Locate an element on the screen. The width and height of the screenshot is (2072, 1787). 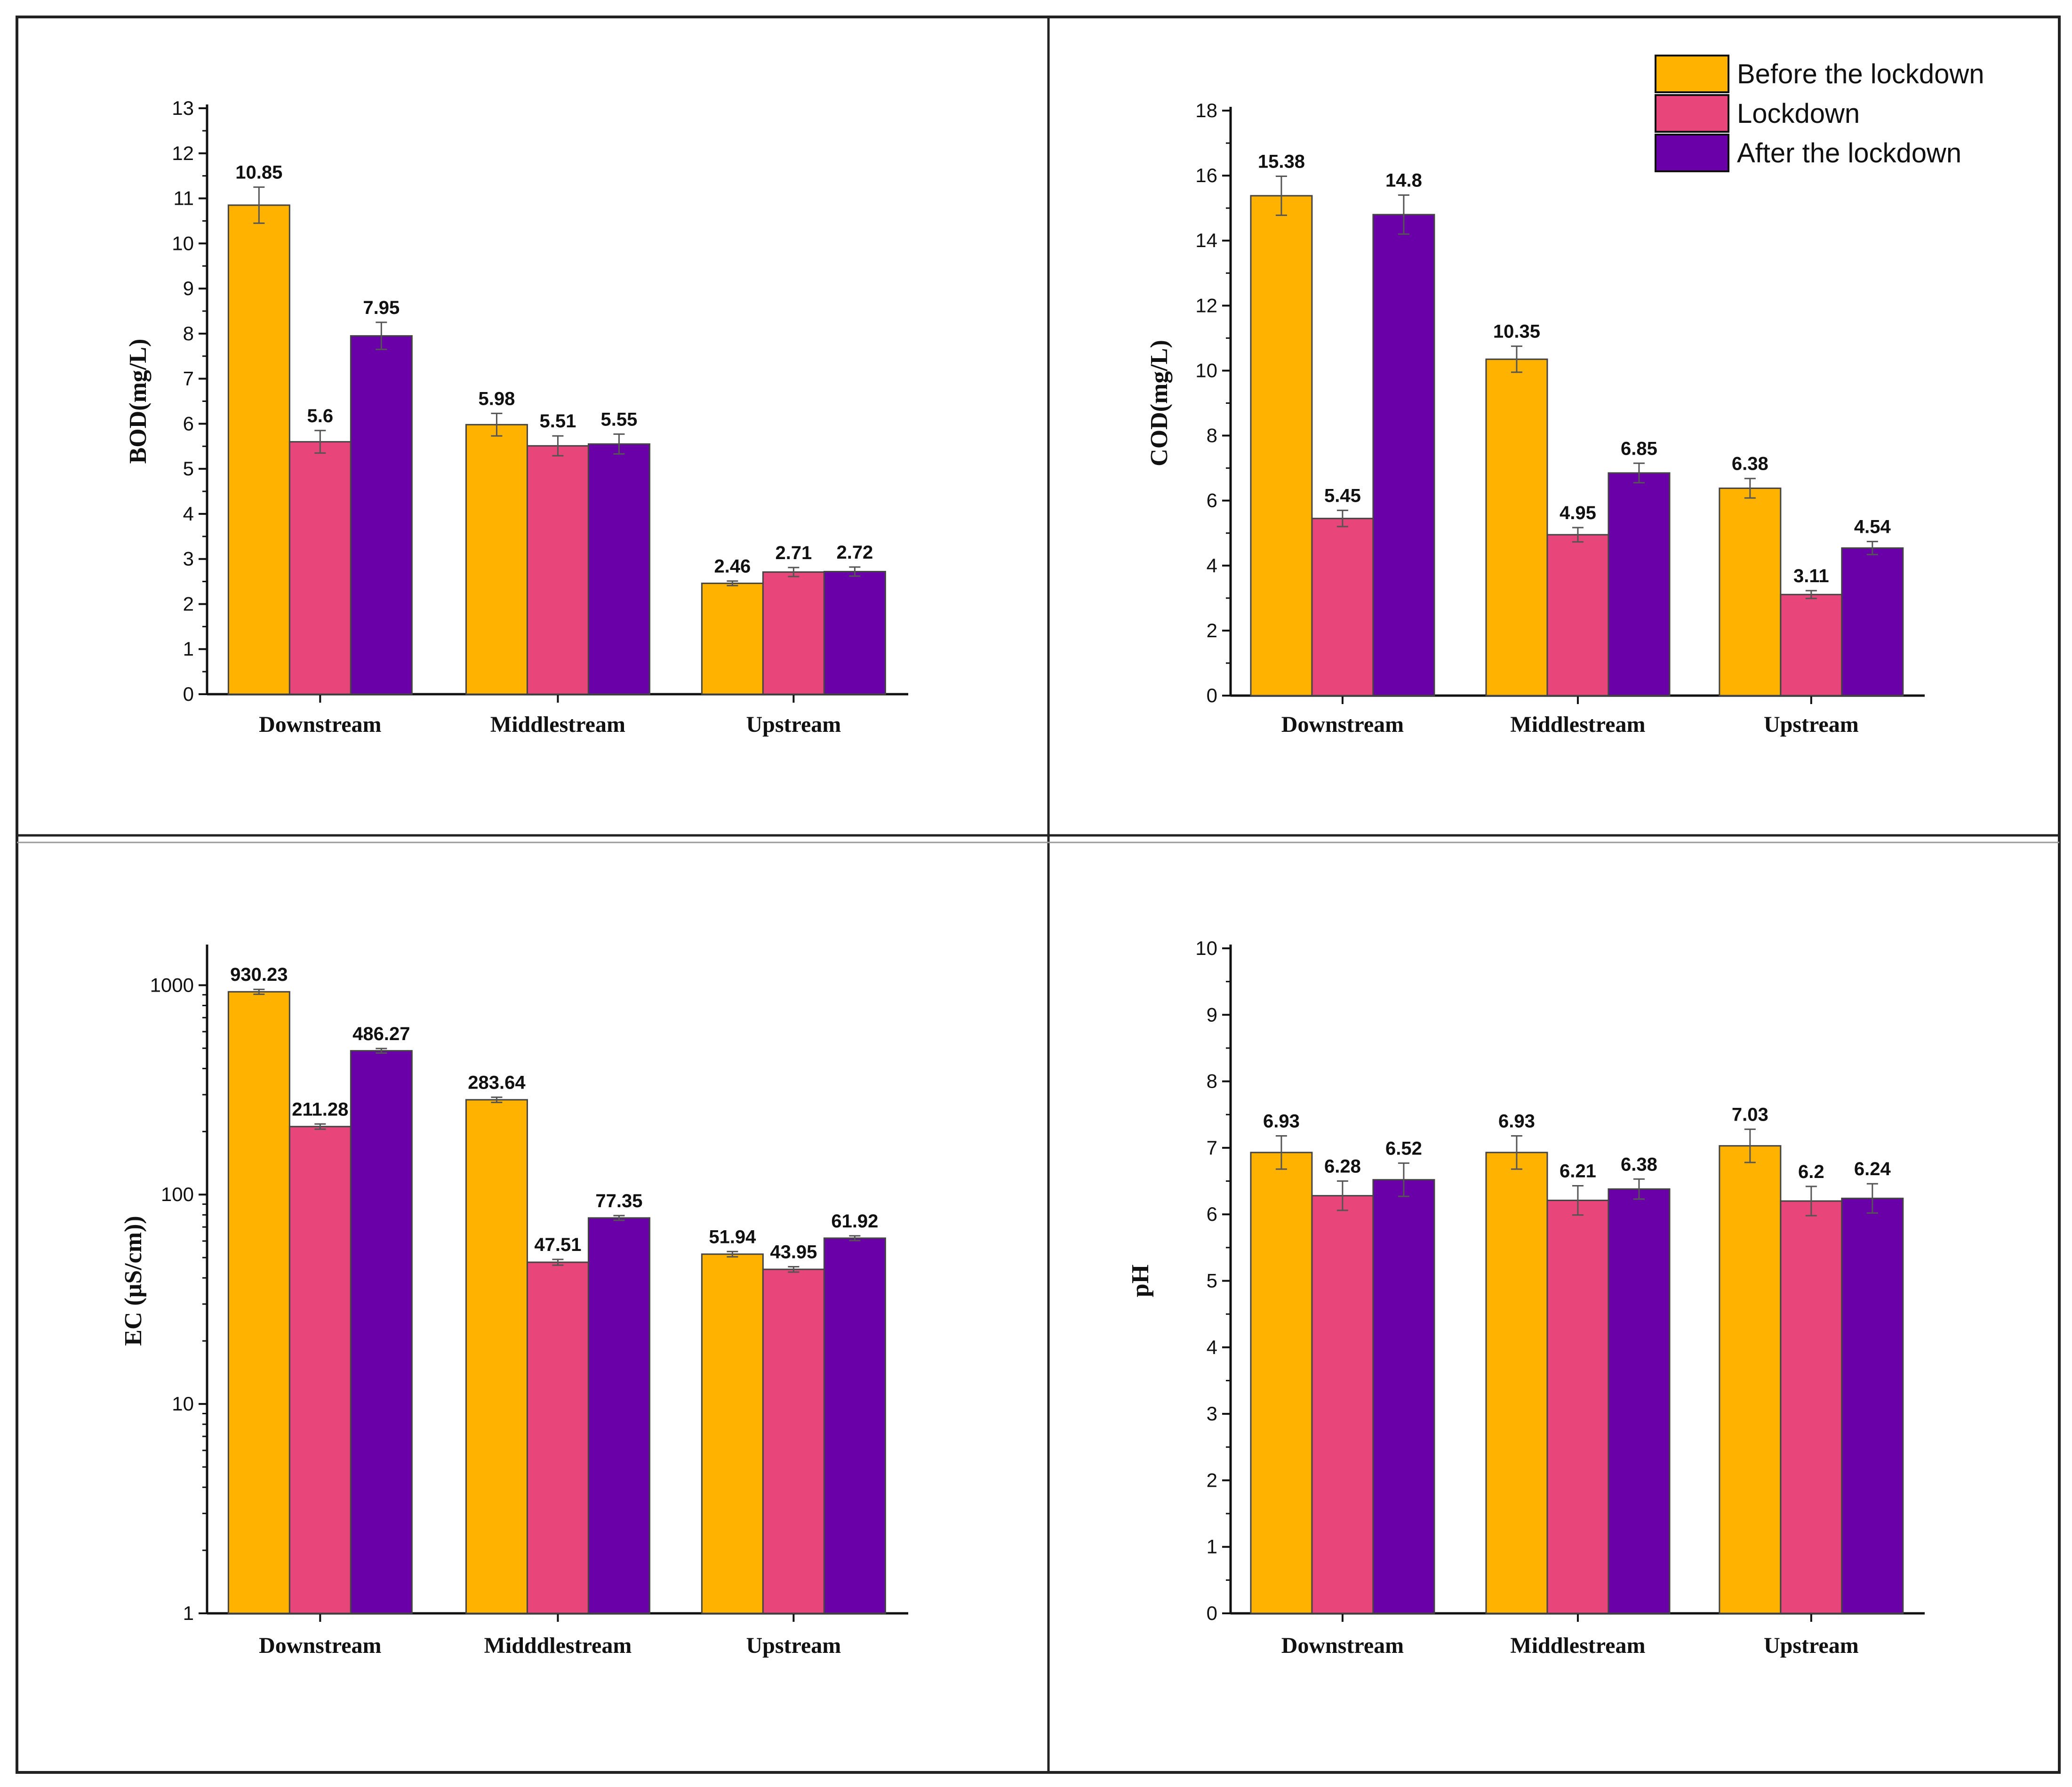
data-label: 6.85 is located at coordinates (1639, 448).